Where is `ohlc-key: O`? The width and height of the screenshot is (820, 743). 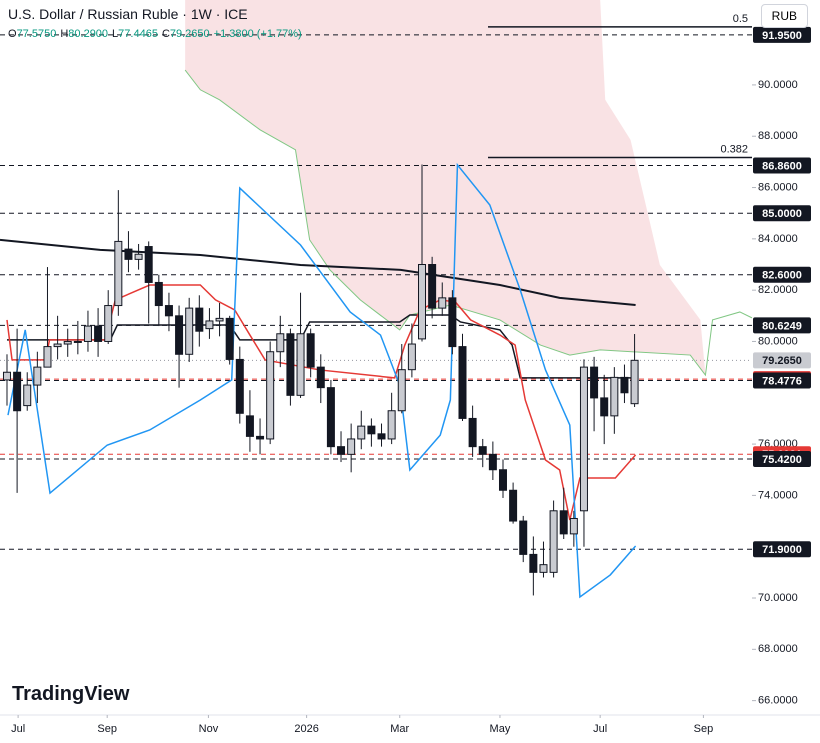 ohlc-key: O is located at coordinates (12, 34).